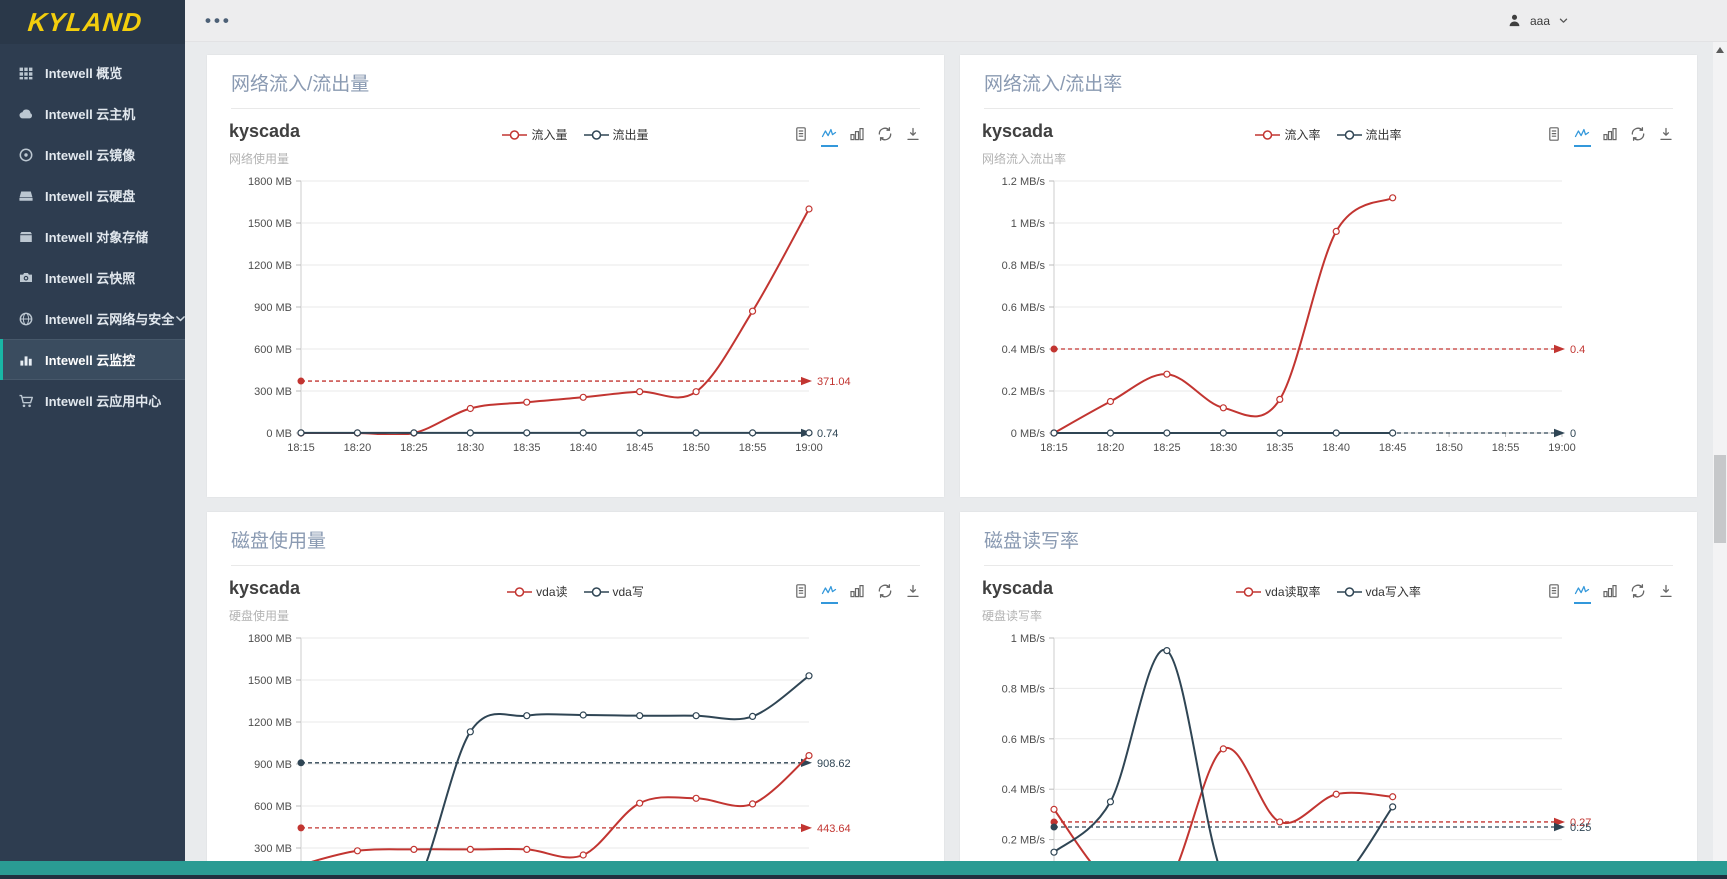 This screenshot has width=1727, height=879. I want to click on legend-item-outflow-volume: 流出量, so click(616, 134).